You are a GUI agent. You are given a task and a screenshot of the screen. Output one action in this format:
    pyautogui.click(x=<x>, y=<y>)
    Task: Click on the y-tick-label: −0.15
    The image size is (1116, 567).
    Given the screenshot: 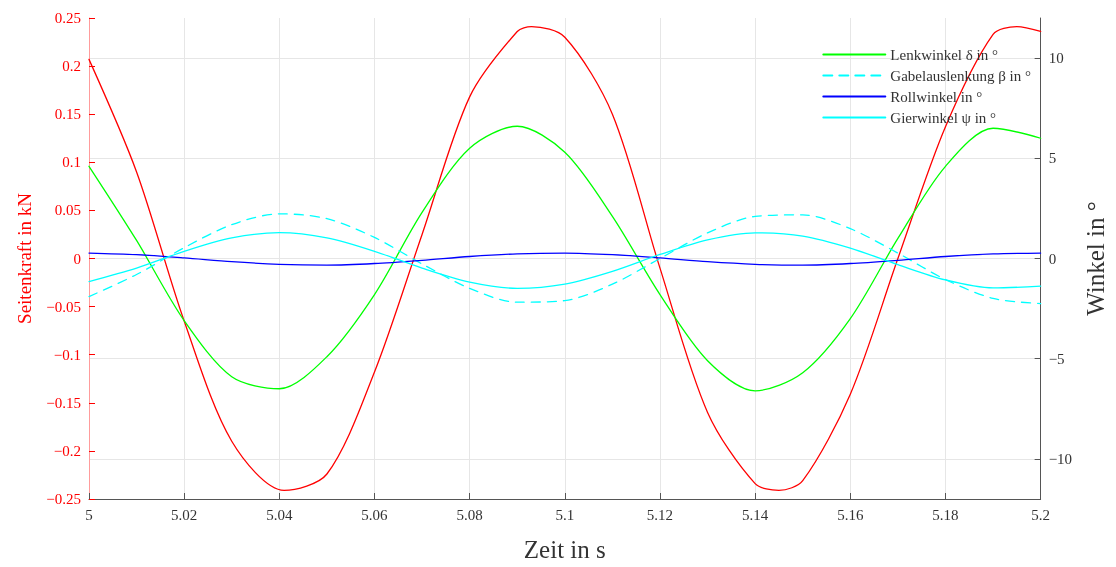 What is the action you would take?
    pyautogui.click(x=63, y=402)
    